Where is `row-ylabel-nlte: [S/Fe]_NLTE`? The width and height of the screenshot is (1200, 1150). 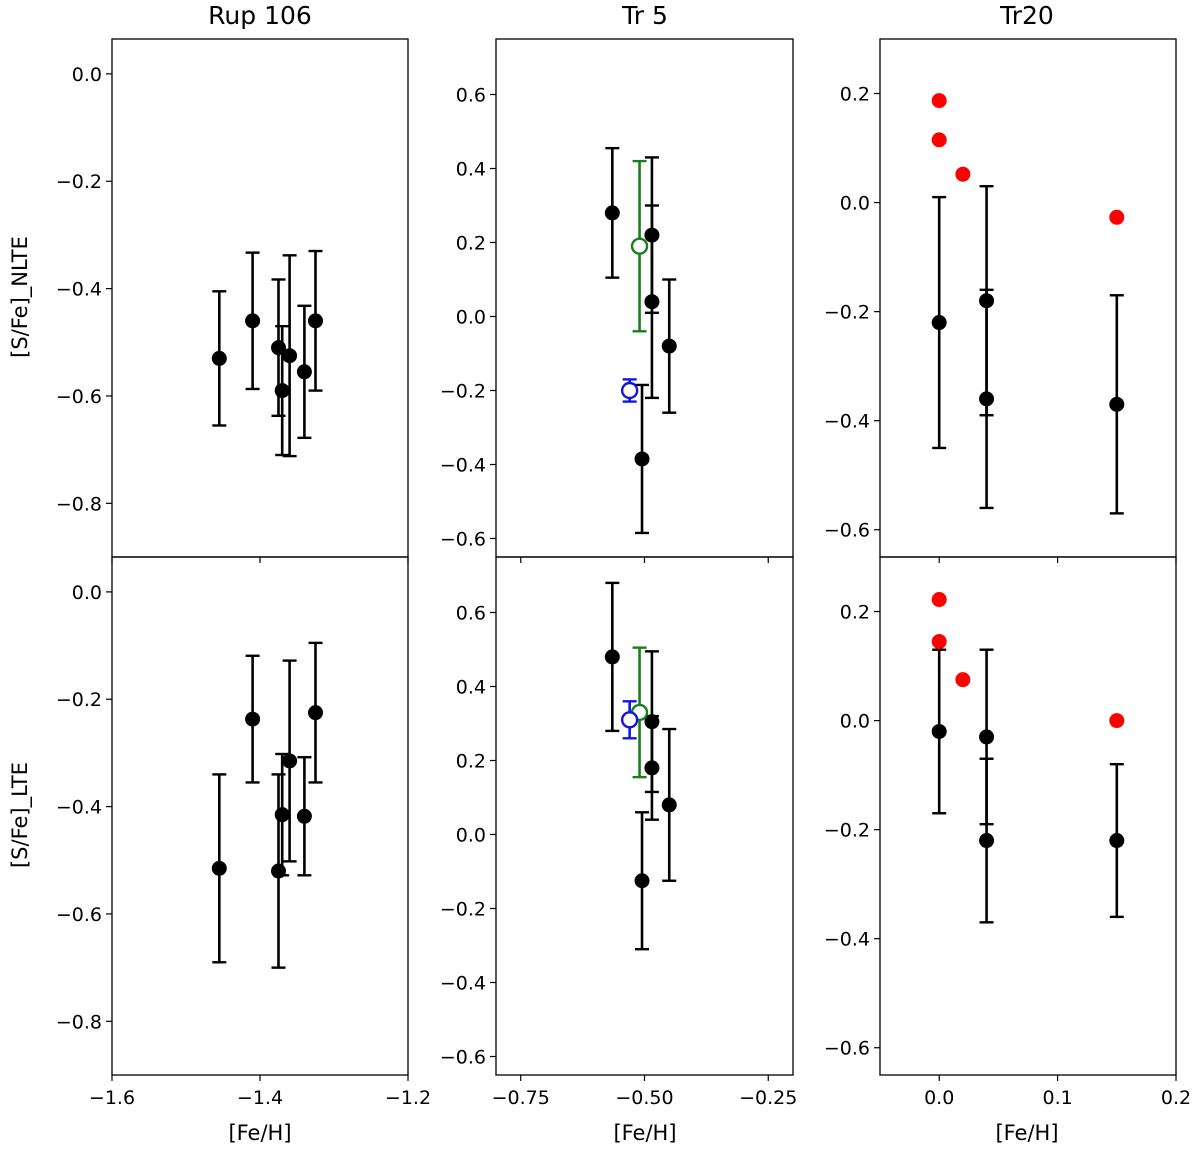 row-ylabel-nlte: [S/Fe]_NLTE is located at coordinates (20, 297).